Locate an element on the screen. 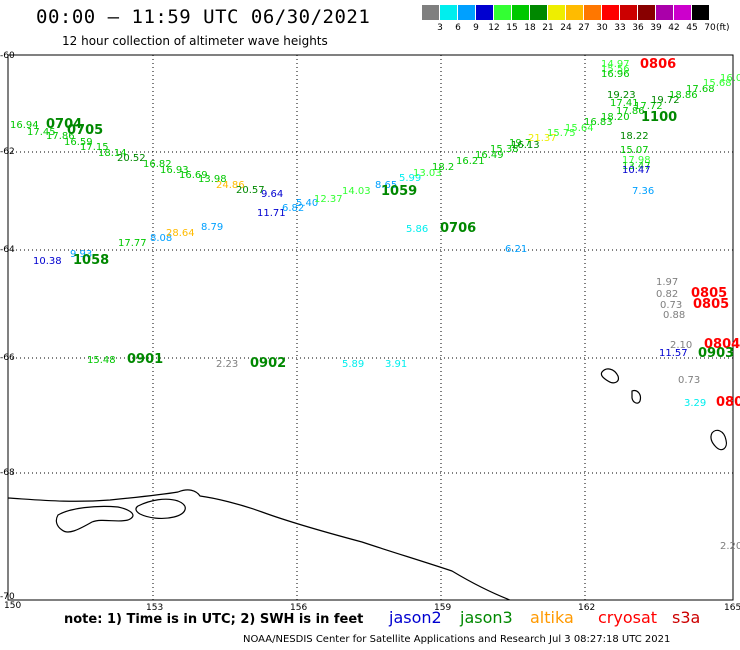 This screenshot has height=650, width=740. wave-height-reading: 5.40 is located at coordinates (307, 203).